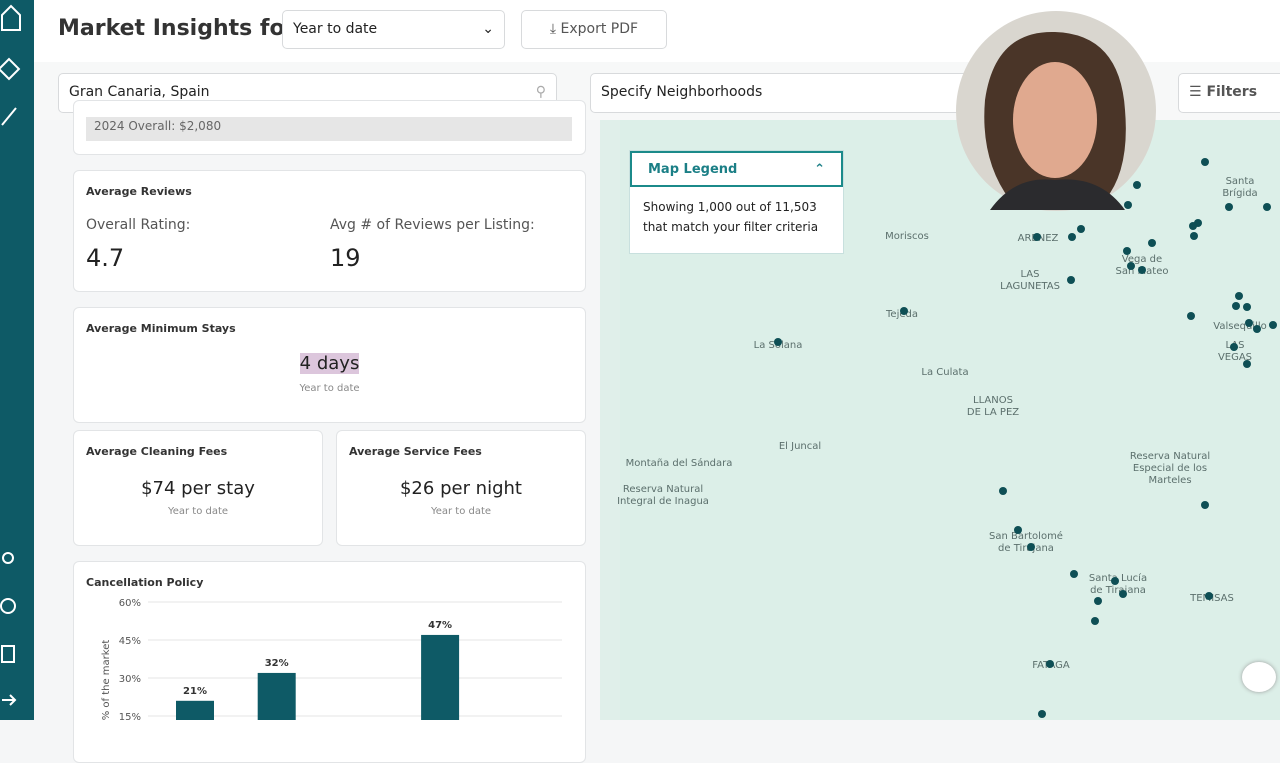 This screenshot has height=763, width=1280. Describe the element at coordinates (679, 463) in the screenshot. I see `place-label: Montaña del Sándara` at that location.